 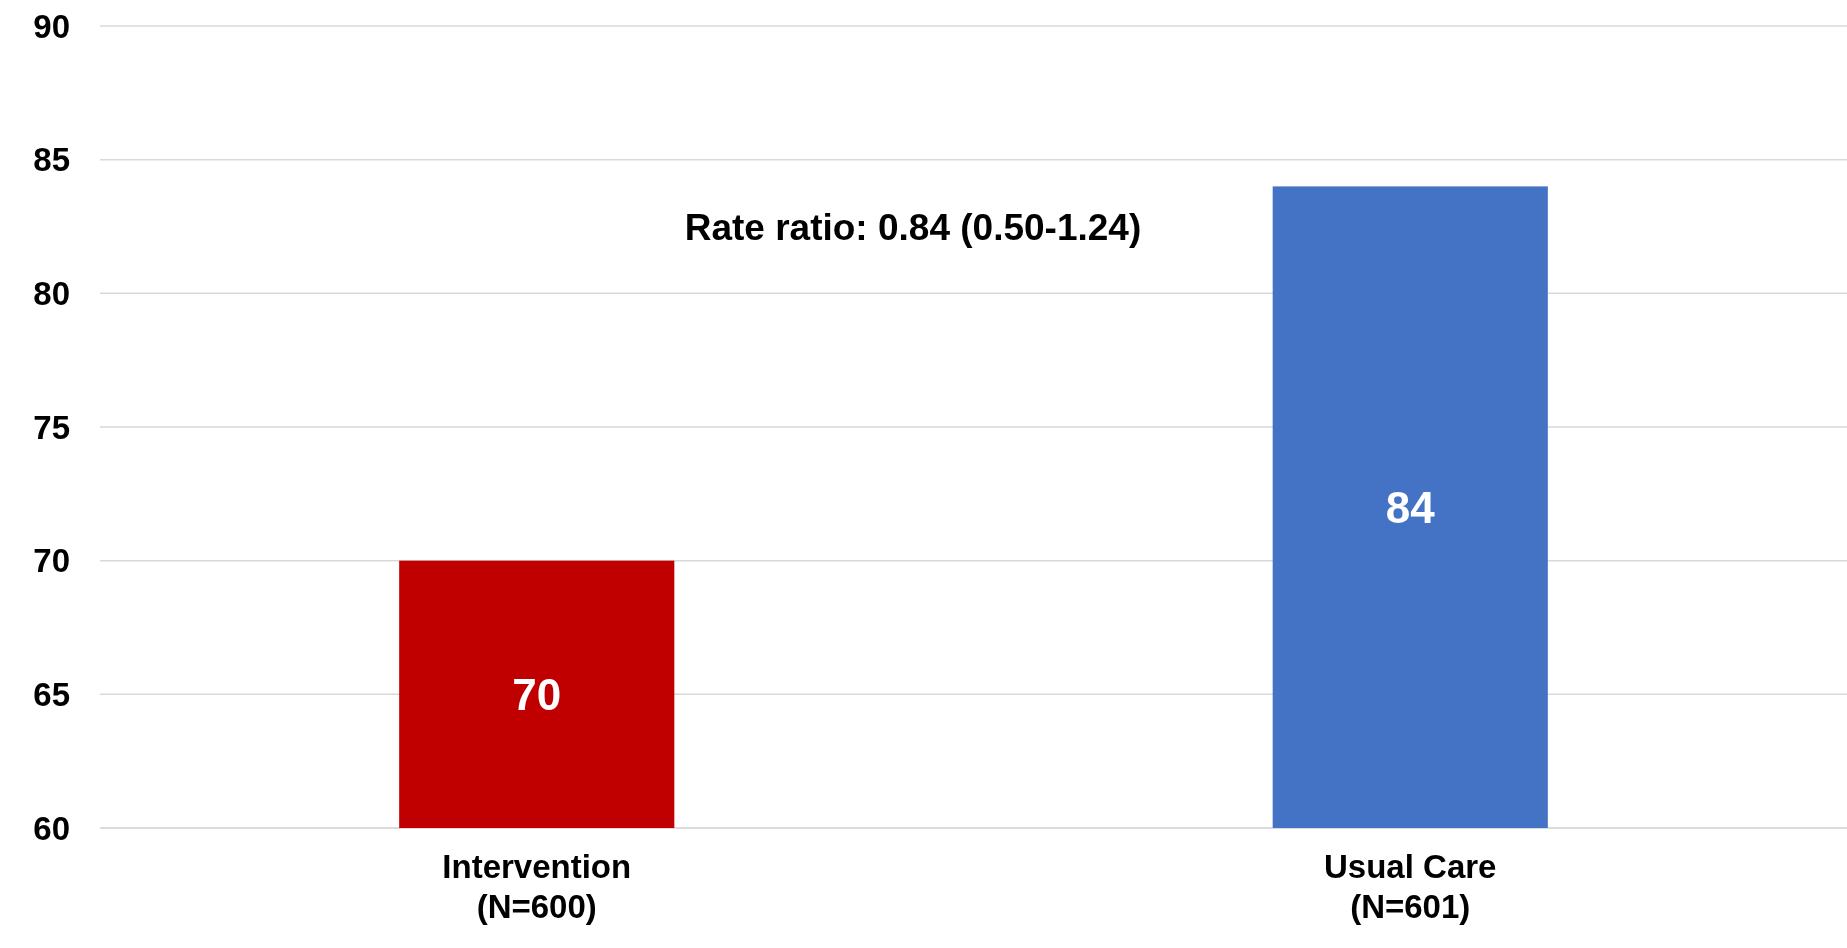 I want to click on data-label: 84, so click(x=1410, y=507).